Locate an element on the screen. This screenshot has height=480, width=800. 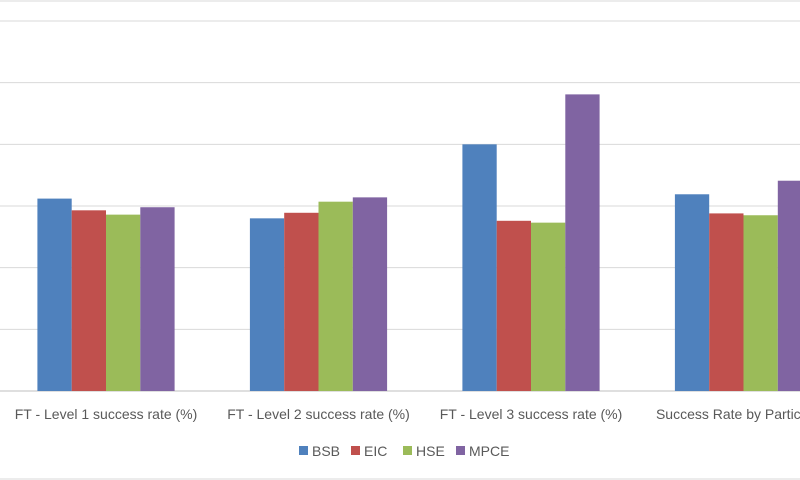
legend-item-mpce: MPCE is located at coordinates (482, 451).